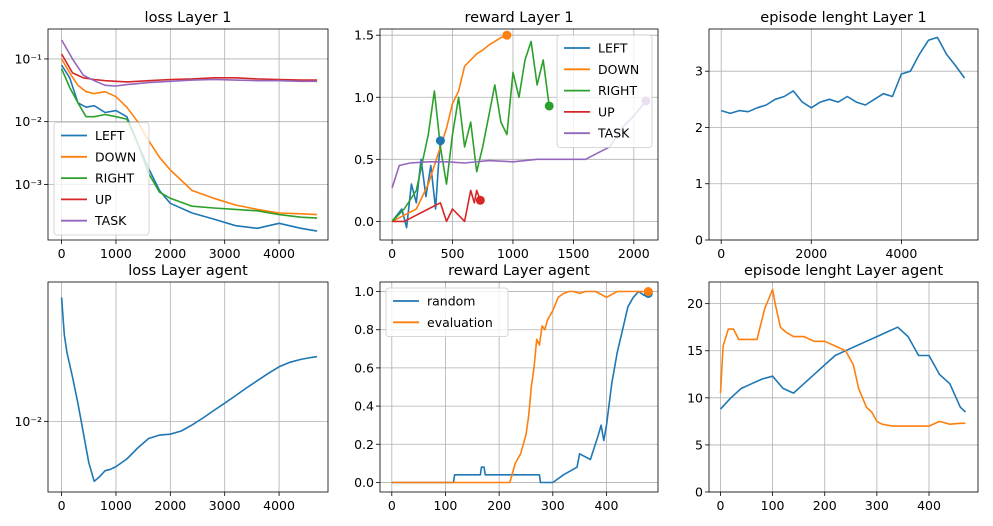  What do you see at coordinates (364, 35) in the screenshot?
I see `y-tick-label: 1.5` at bounding box center [364, 35].